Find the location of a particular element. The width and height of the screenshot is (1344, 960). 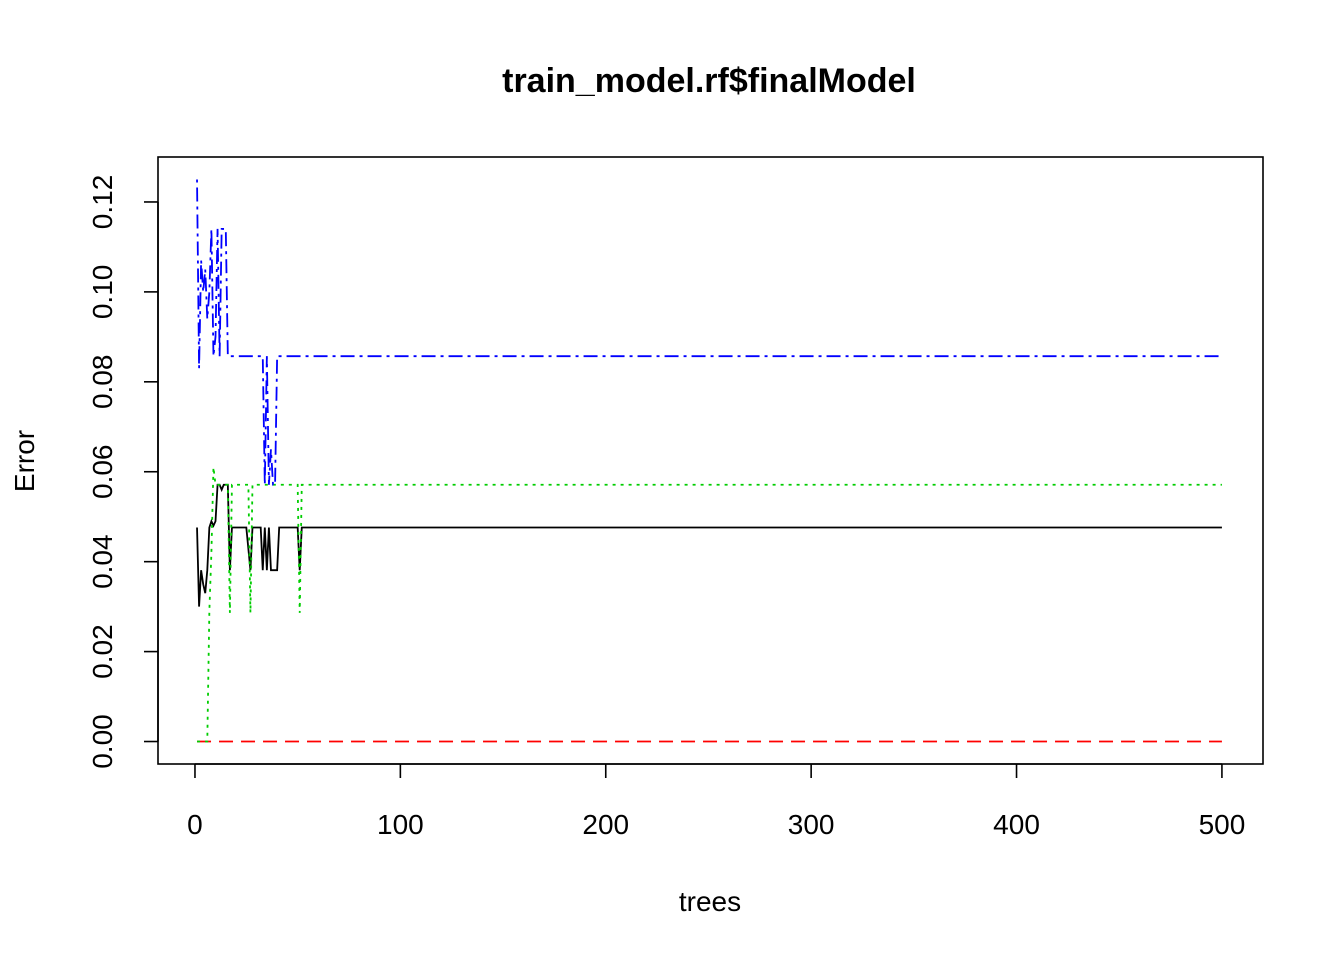

y-axis: 0.00 0.02 0.04 0.06 0.08 0.10 0.12 is located at coordinates (123, 472).